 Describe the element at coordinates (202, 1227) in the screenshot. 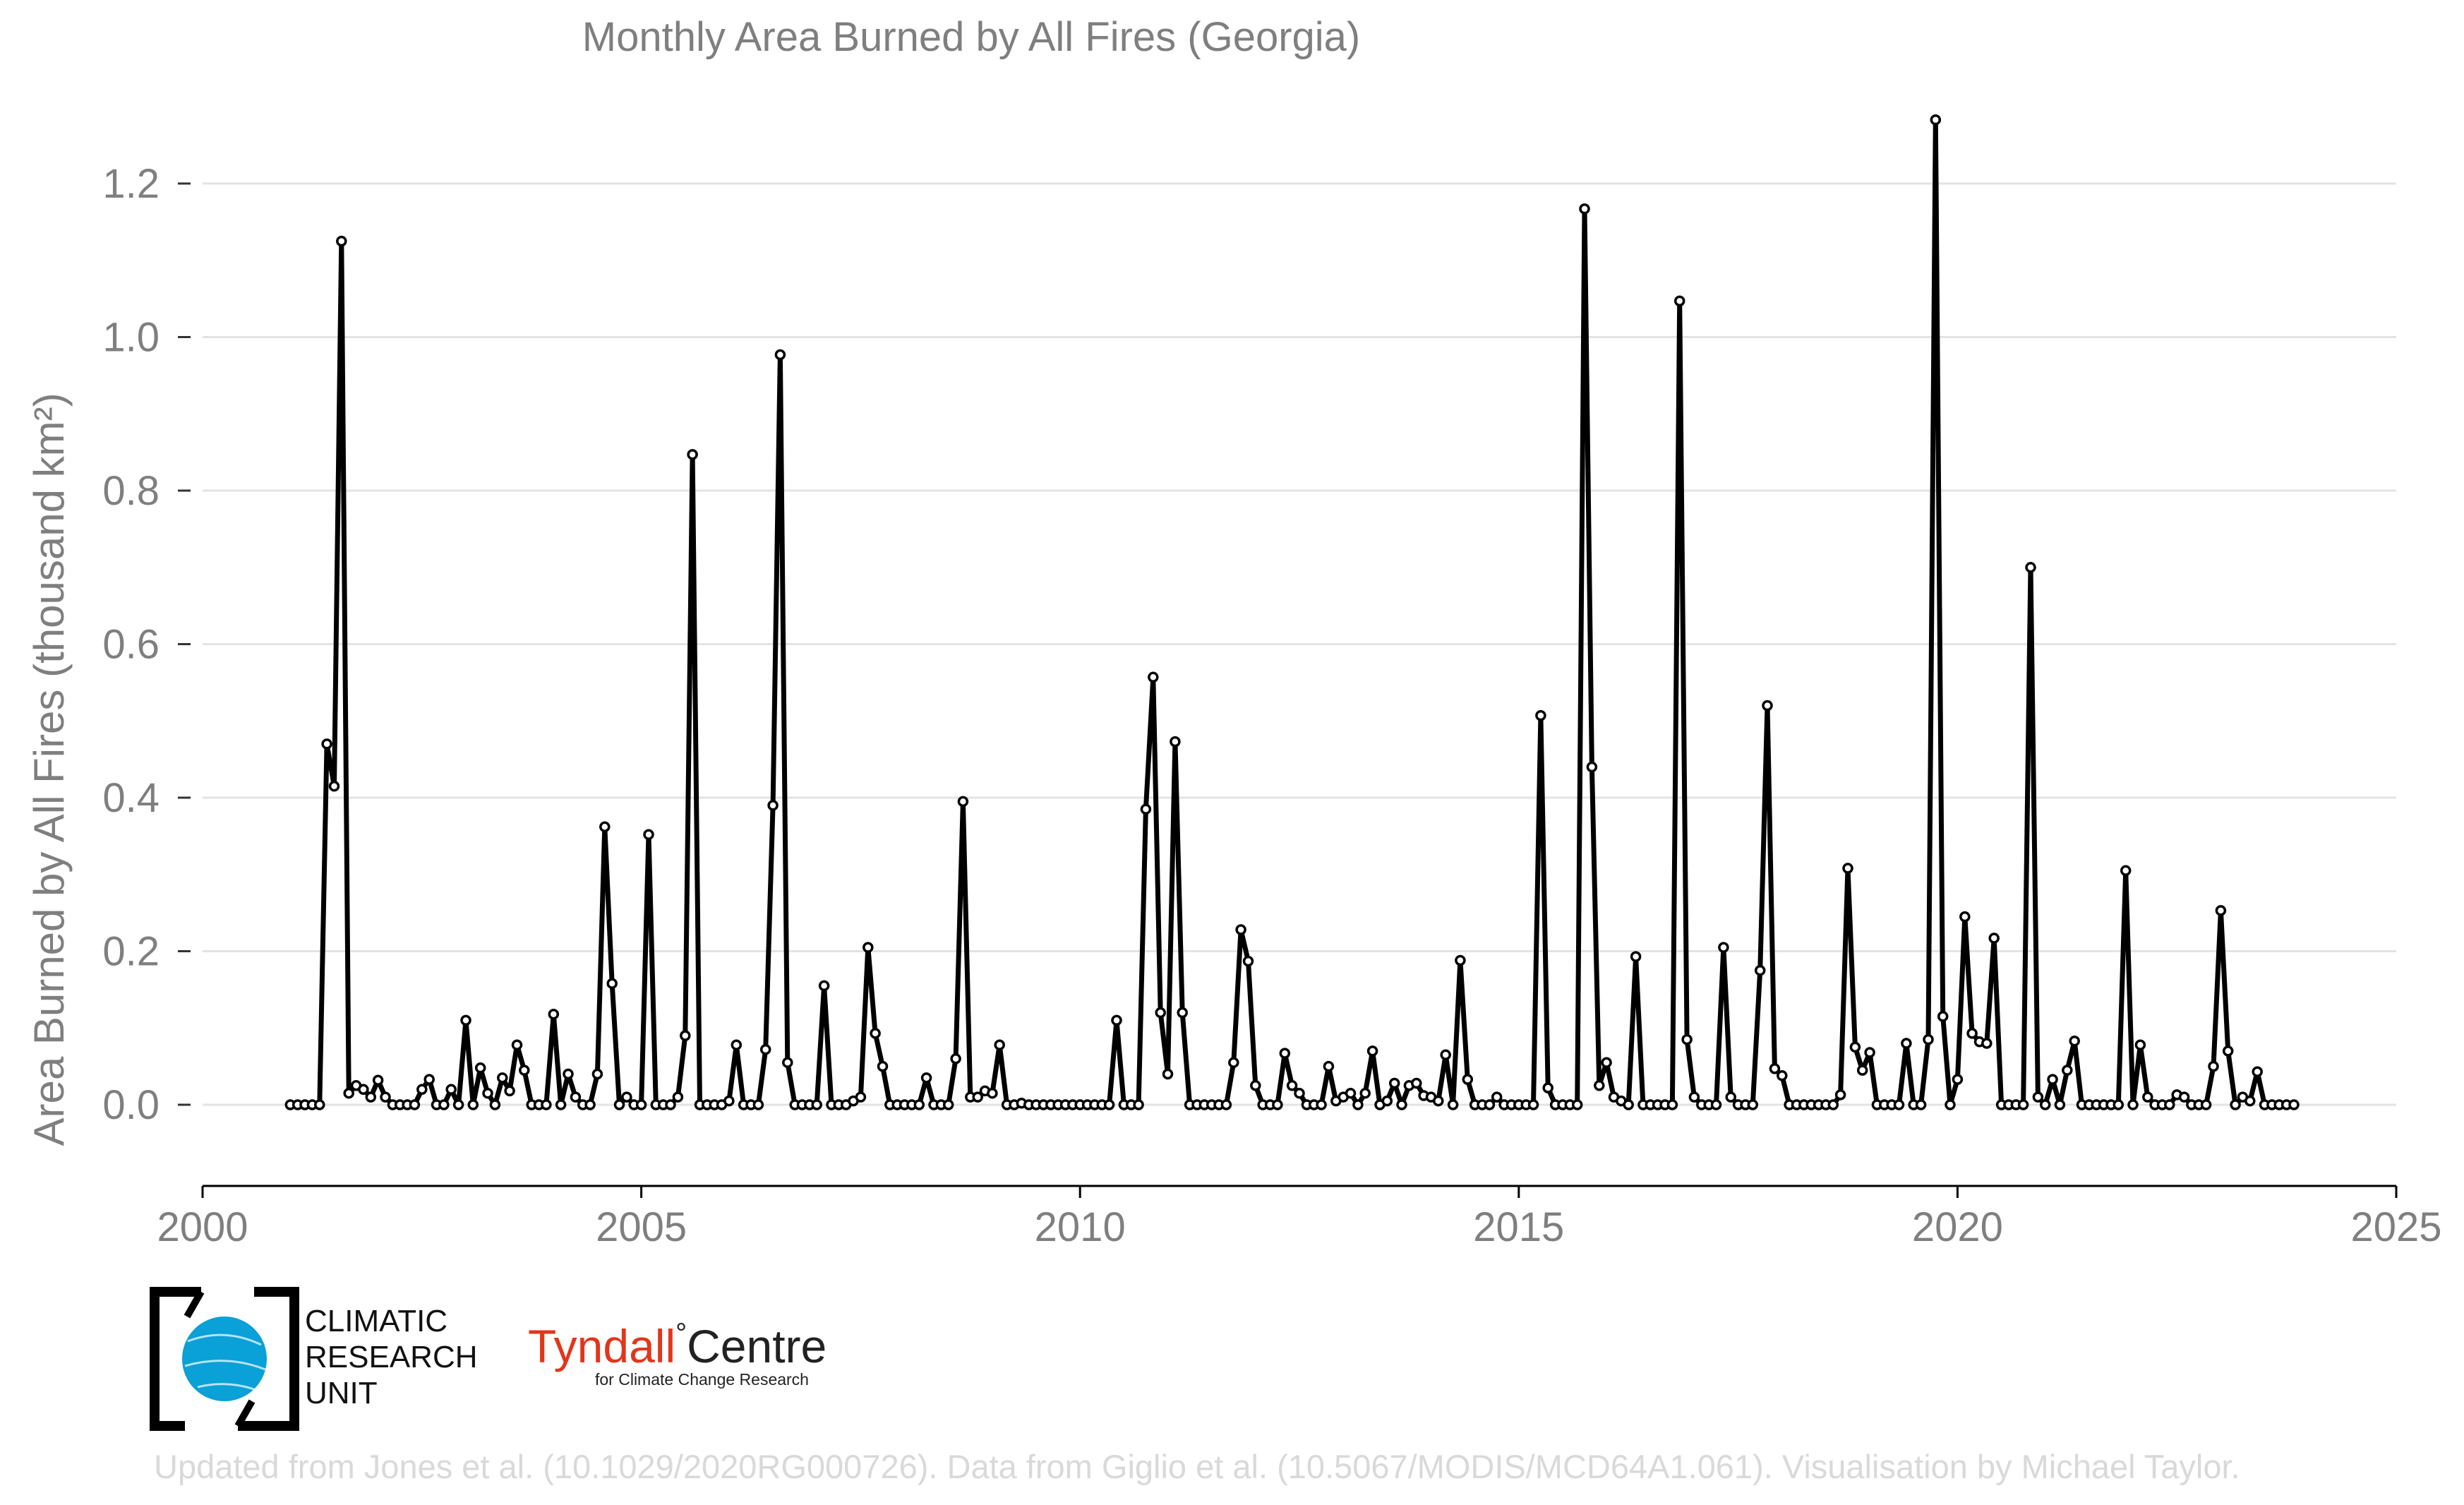

I see `x-tick-label: 2000` at that location.